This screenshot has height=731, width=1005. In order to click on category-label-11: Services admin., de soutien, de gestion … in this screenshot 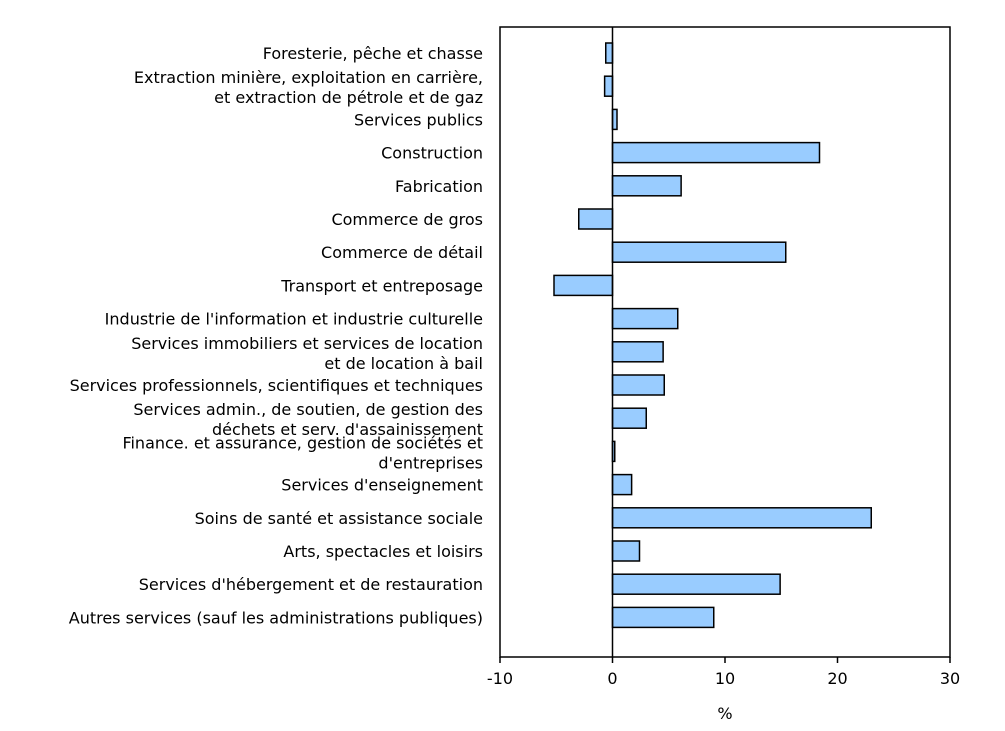, I will do `click(308, 419)`.